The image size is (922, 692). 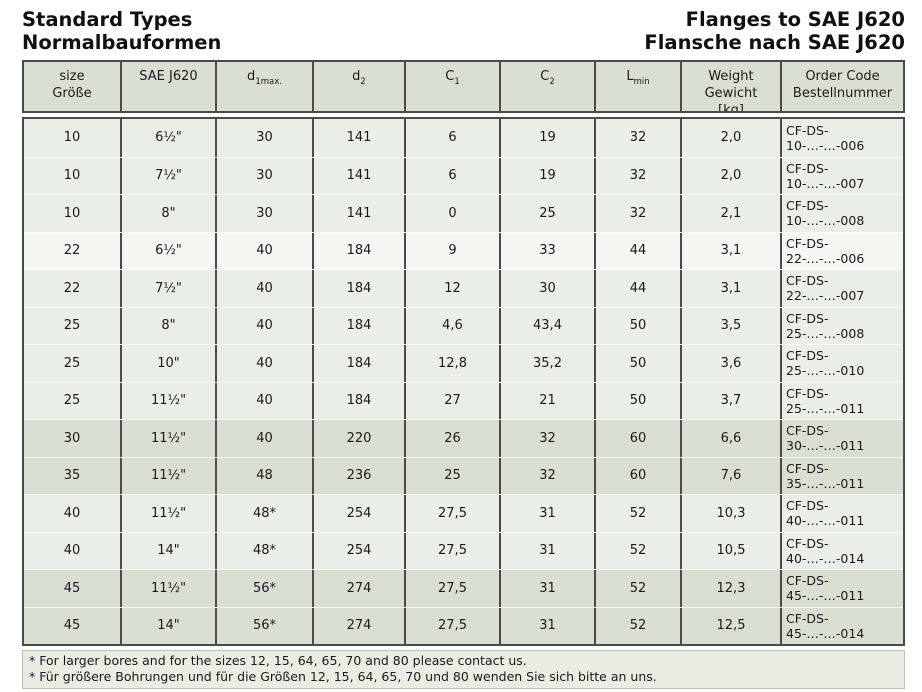 I want to click on title-right-line2: Flansche nach SAE J620, so click(x=774, y=42).